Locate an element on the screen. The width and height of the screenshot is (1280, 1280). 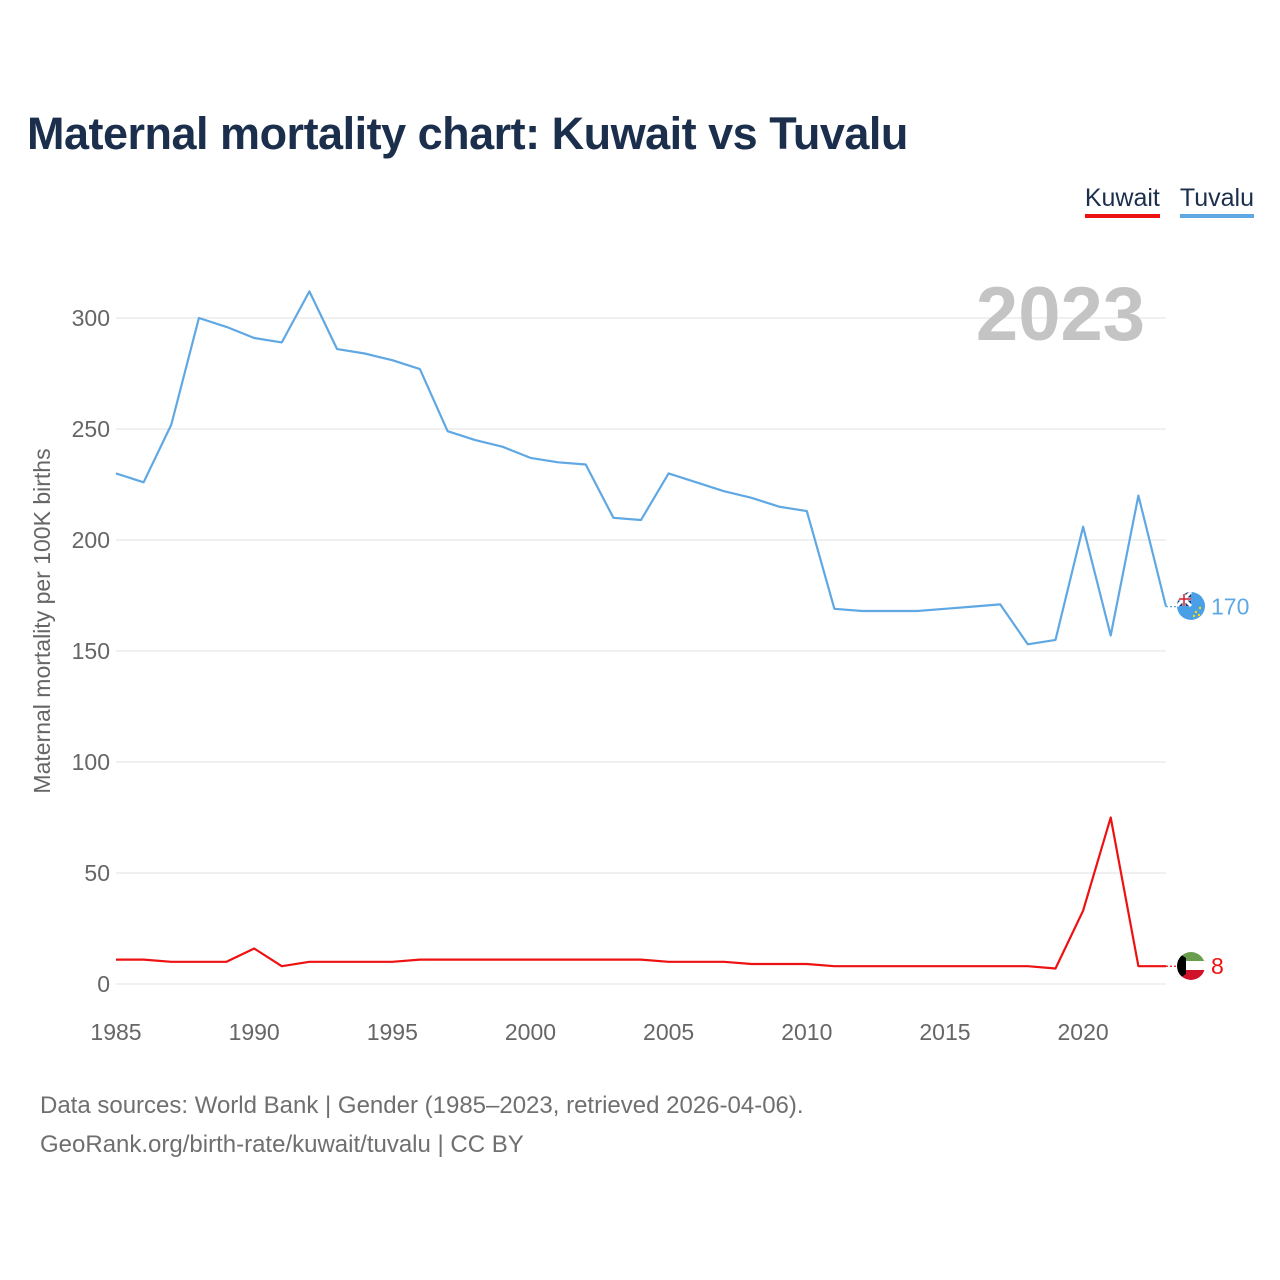
y-tick-label: 150 is located at coordinates (91, 651).